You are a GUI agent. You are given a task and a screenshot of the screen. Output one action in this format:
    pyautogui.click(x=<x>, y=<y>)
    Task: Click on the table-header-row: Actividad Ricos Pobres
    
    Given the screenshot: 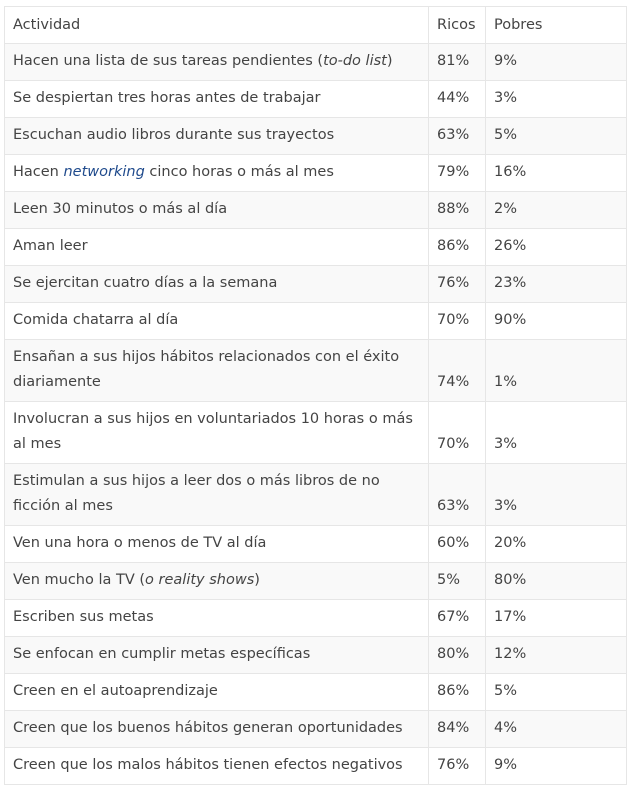 What is the action you would take?
    pyautogui.click(x=315, y=25)
    